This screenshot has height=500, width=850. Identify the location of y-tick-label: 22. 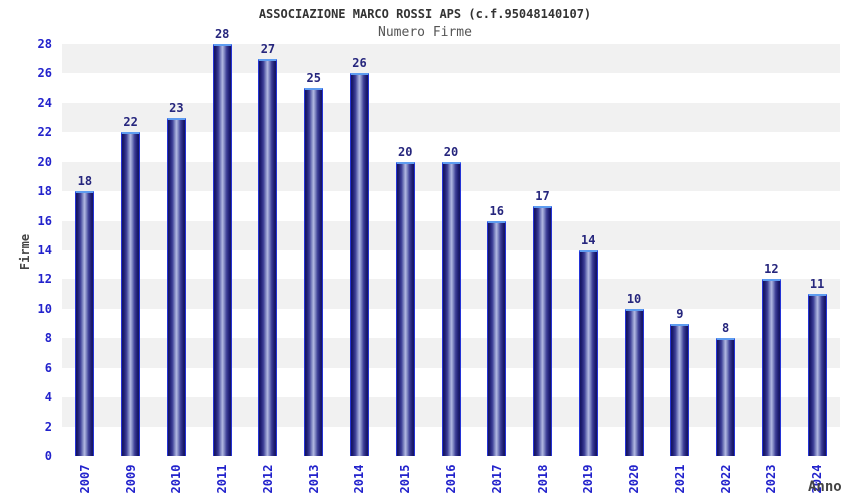
(44, 132).